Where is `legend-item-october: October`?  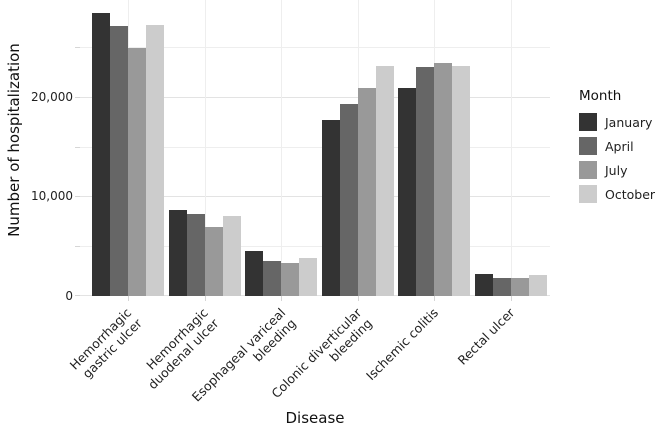 legend-item-october: October is located at coordinates (617, 194).